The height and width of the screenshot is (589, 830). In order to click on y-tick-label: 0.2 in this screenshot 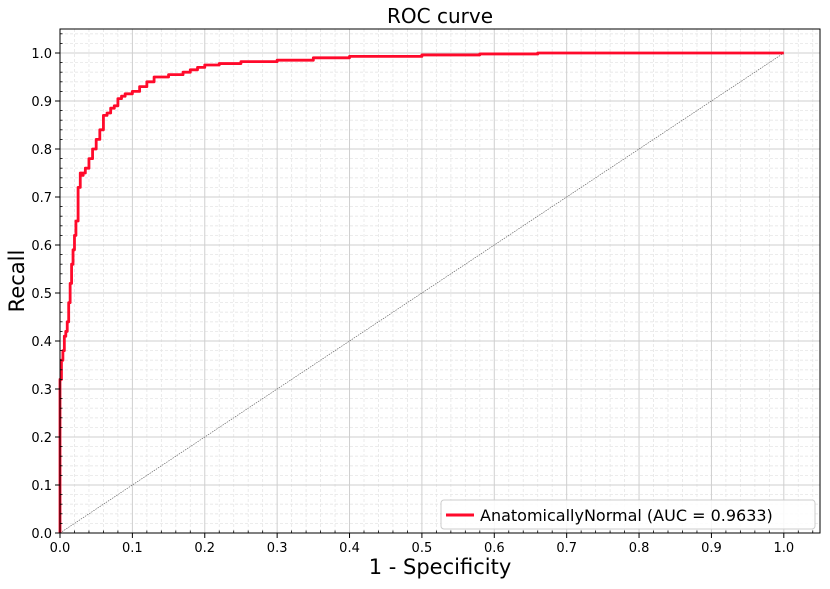, I will do `click(41, 438)`.